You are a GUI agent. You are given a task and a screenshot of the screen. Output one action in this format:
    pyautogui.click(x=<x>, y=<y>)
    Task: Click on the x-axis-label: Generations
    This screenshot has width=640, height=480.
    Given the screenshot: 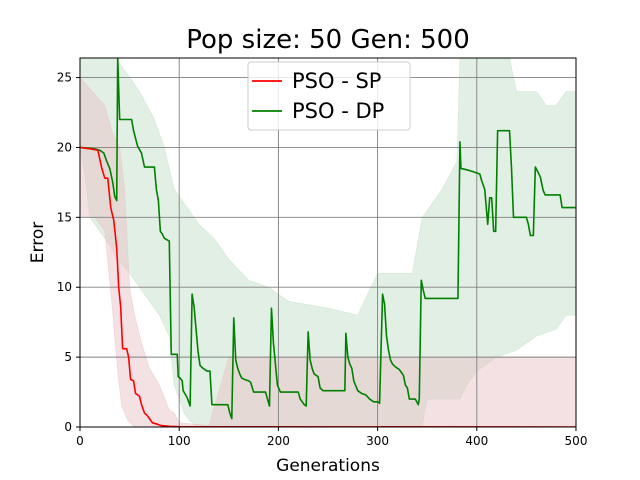 What is the action you would take?
    pyautogui.click(x=328, y=466)
    